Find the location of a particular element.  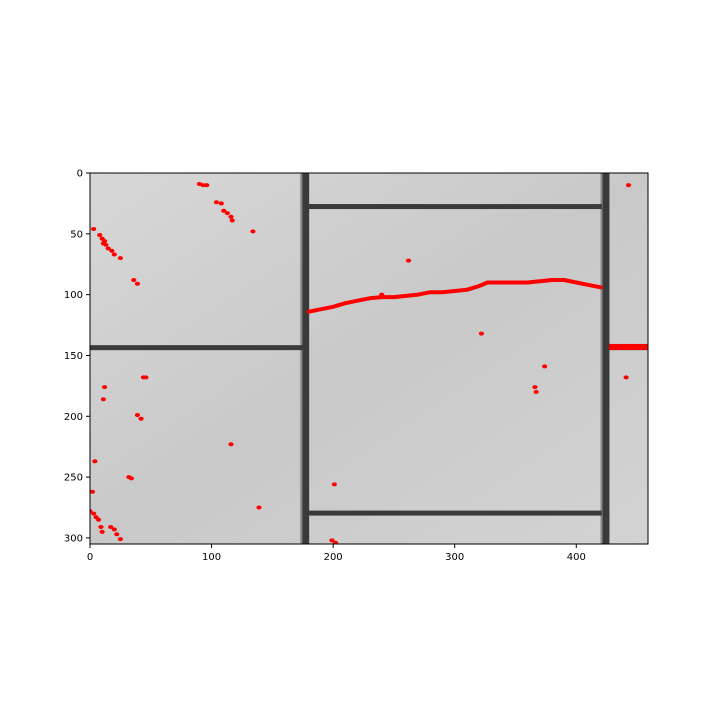

y-tick-label: 0 is located at coordinates (80, 174).